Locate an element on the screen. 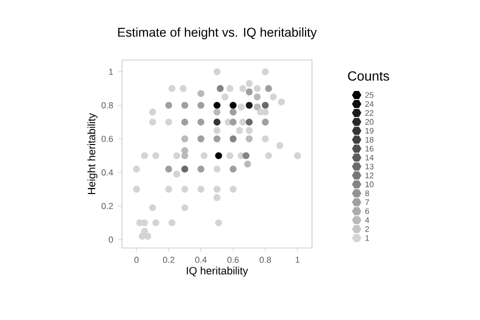 The width and height of the screenshot is (480, 320). color-bar-label: 18 is located at coordinates (370, 139).